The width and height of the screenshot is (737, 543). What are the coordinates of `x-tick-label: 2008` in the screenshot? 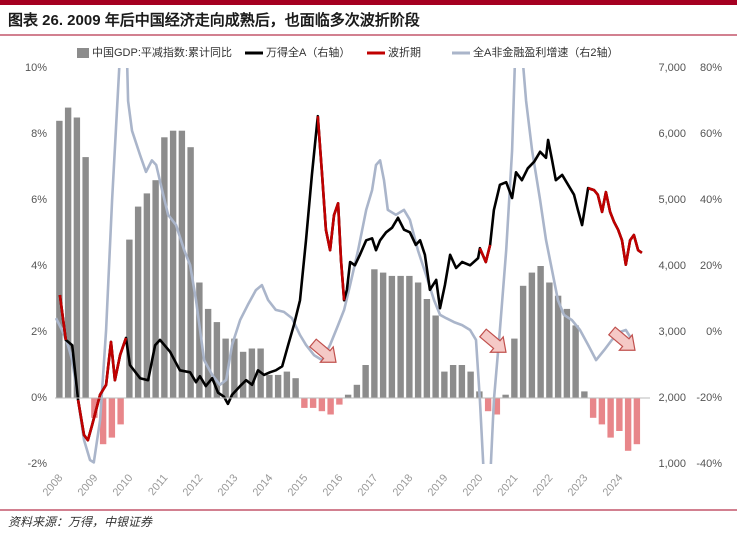 It's located at (53, 485).